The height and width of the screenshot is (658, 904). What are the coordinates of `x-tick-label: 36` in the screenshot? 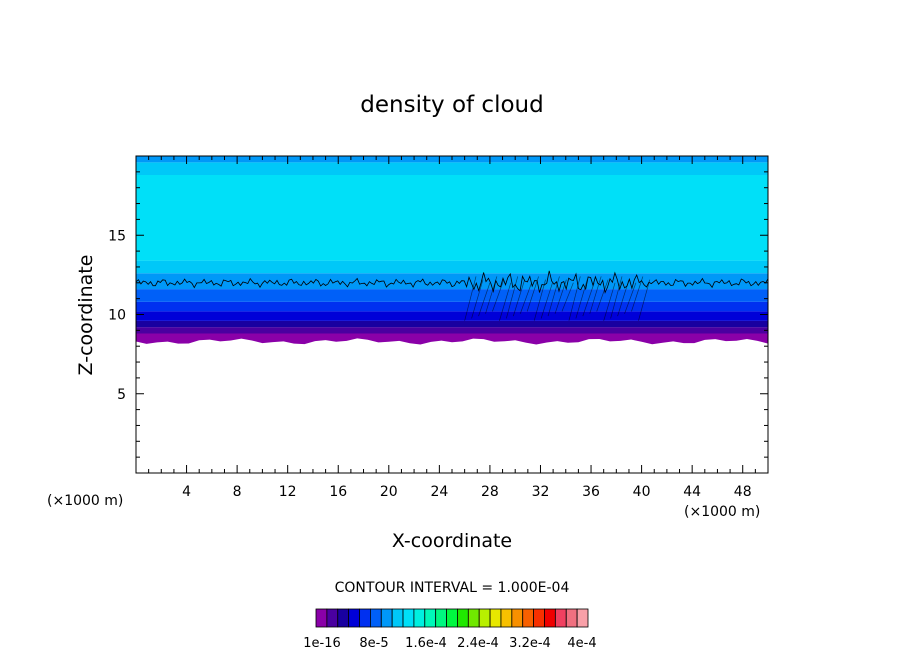 It's located at (591, 492).